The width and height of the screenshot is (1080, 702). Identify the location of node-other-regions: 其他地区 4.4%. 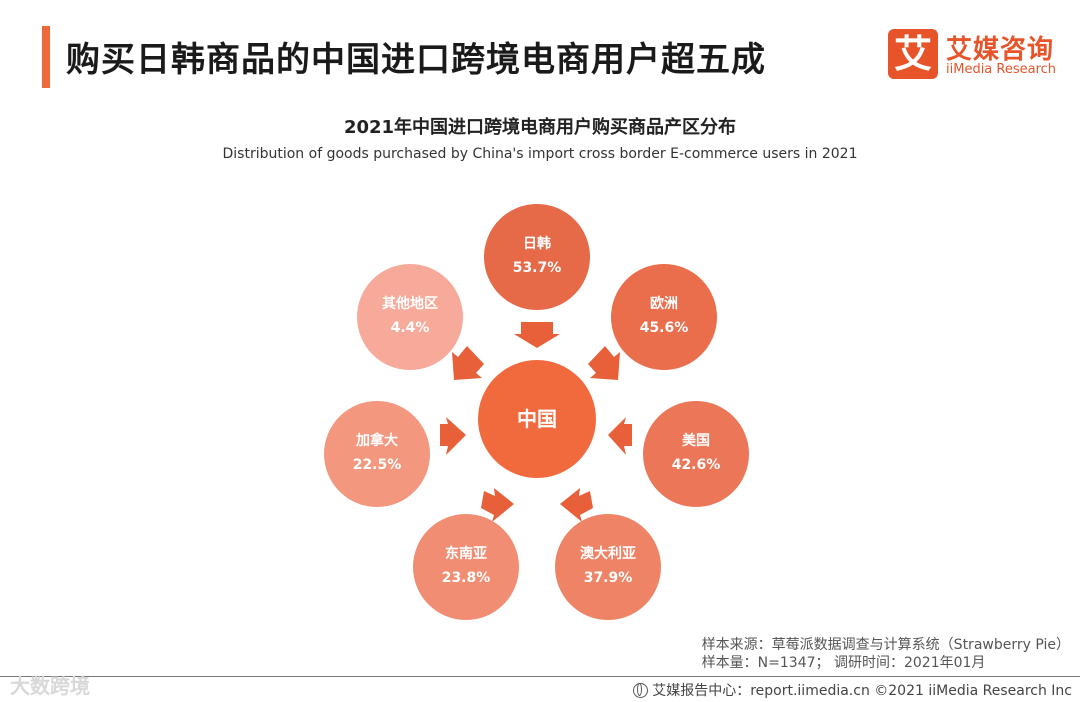
(410, 317).